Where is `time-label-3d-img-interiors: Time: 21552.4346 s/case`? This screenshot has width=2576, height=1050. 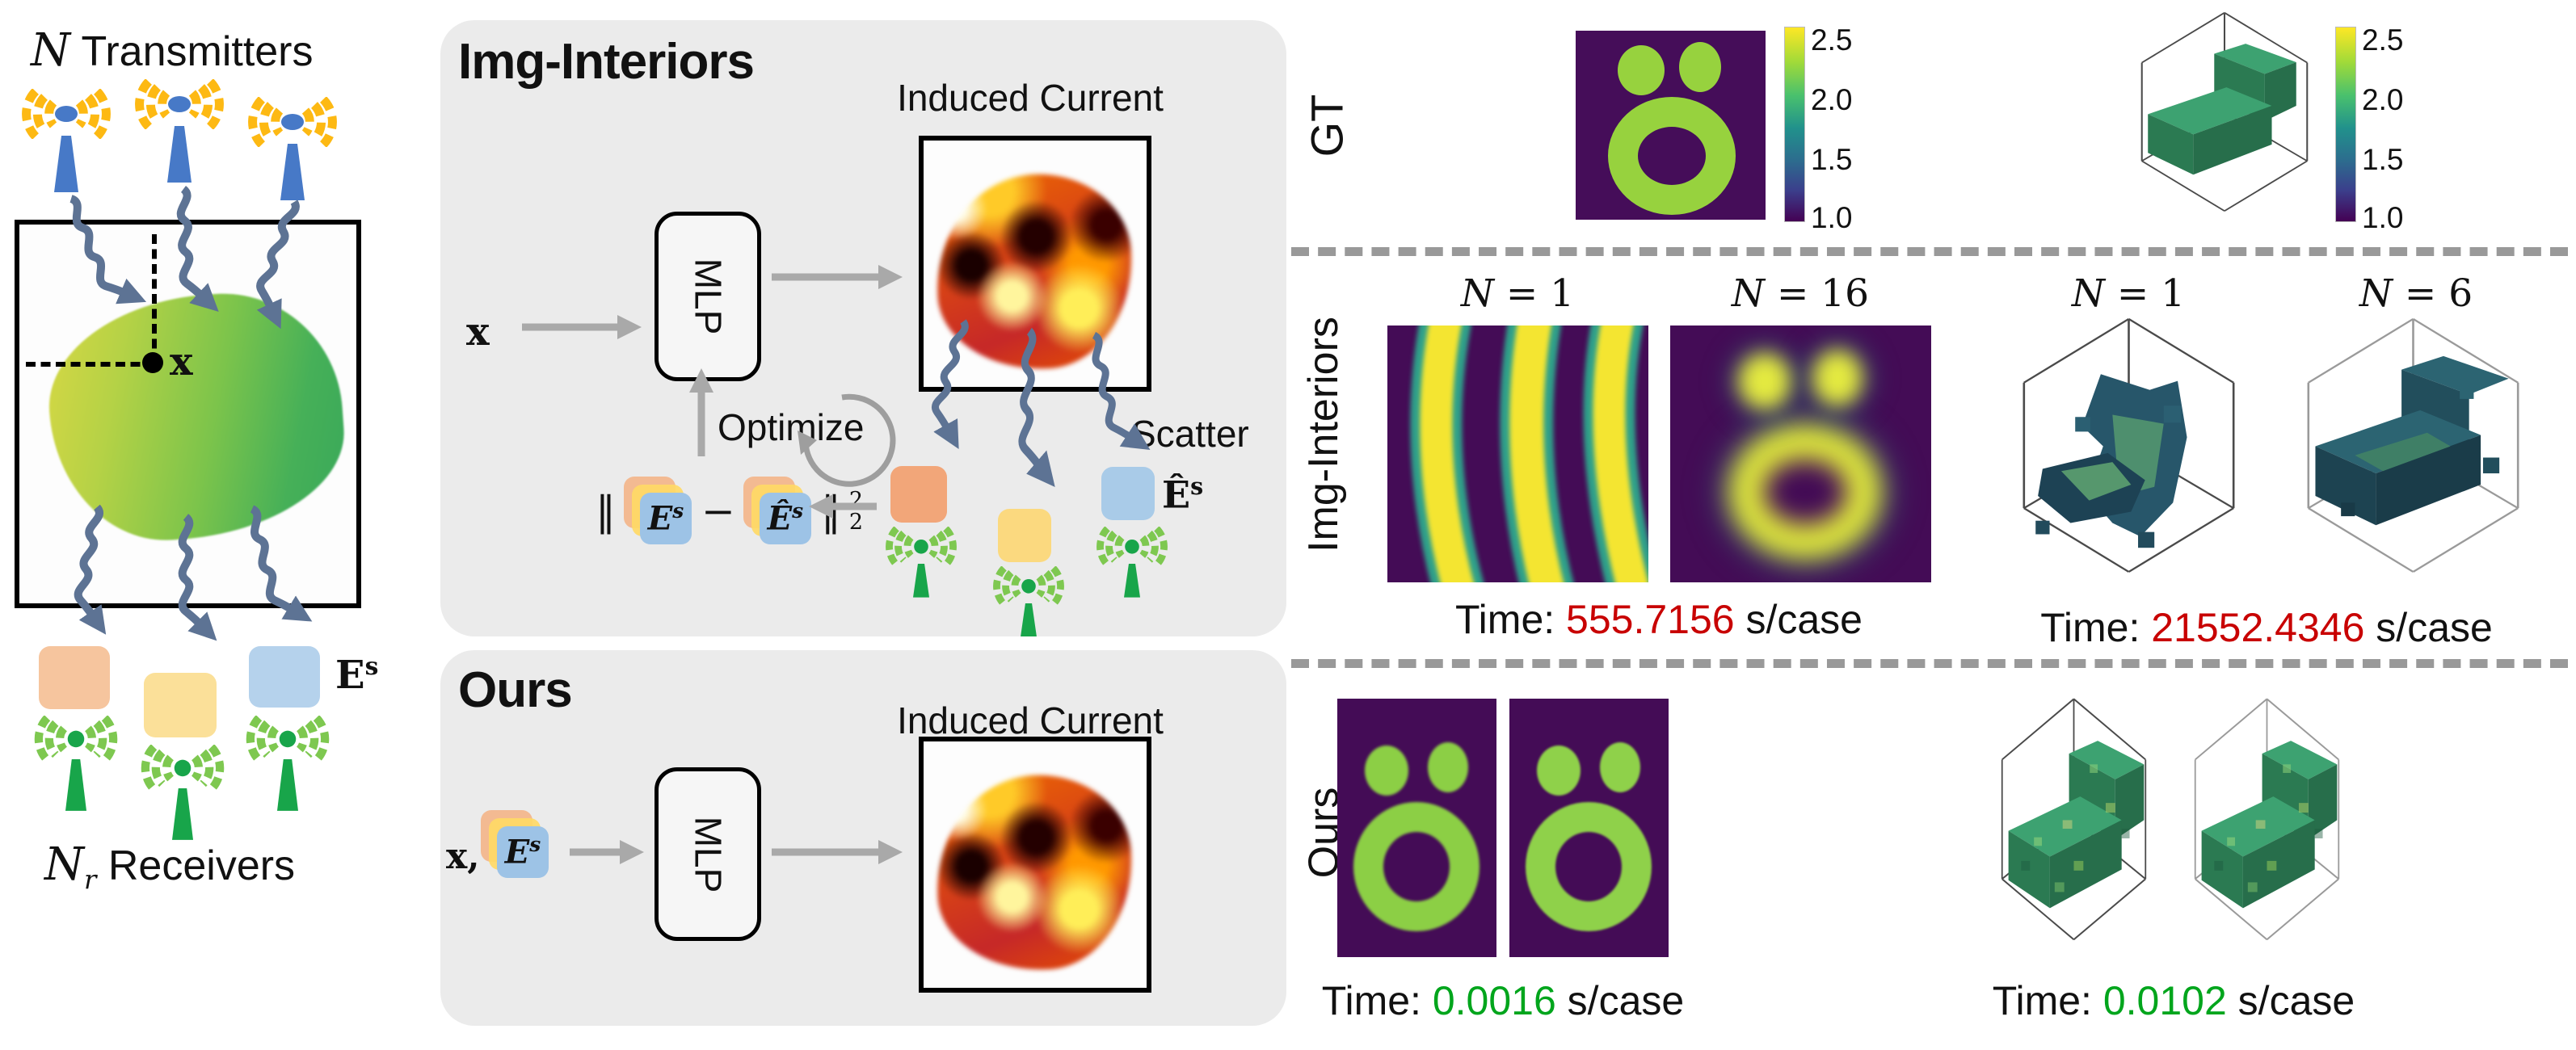
time-label-3d-img-interiors: Time: 21552.4346 s/case is located at coordinates (2266, 627).